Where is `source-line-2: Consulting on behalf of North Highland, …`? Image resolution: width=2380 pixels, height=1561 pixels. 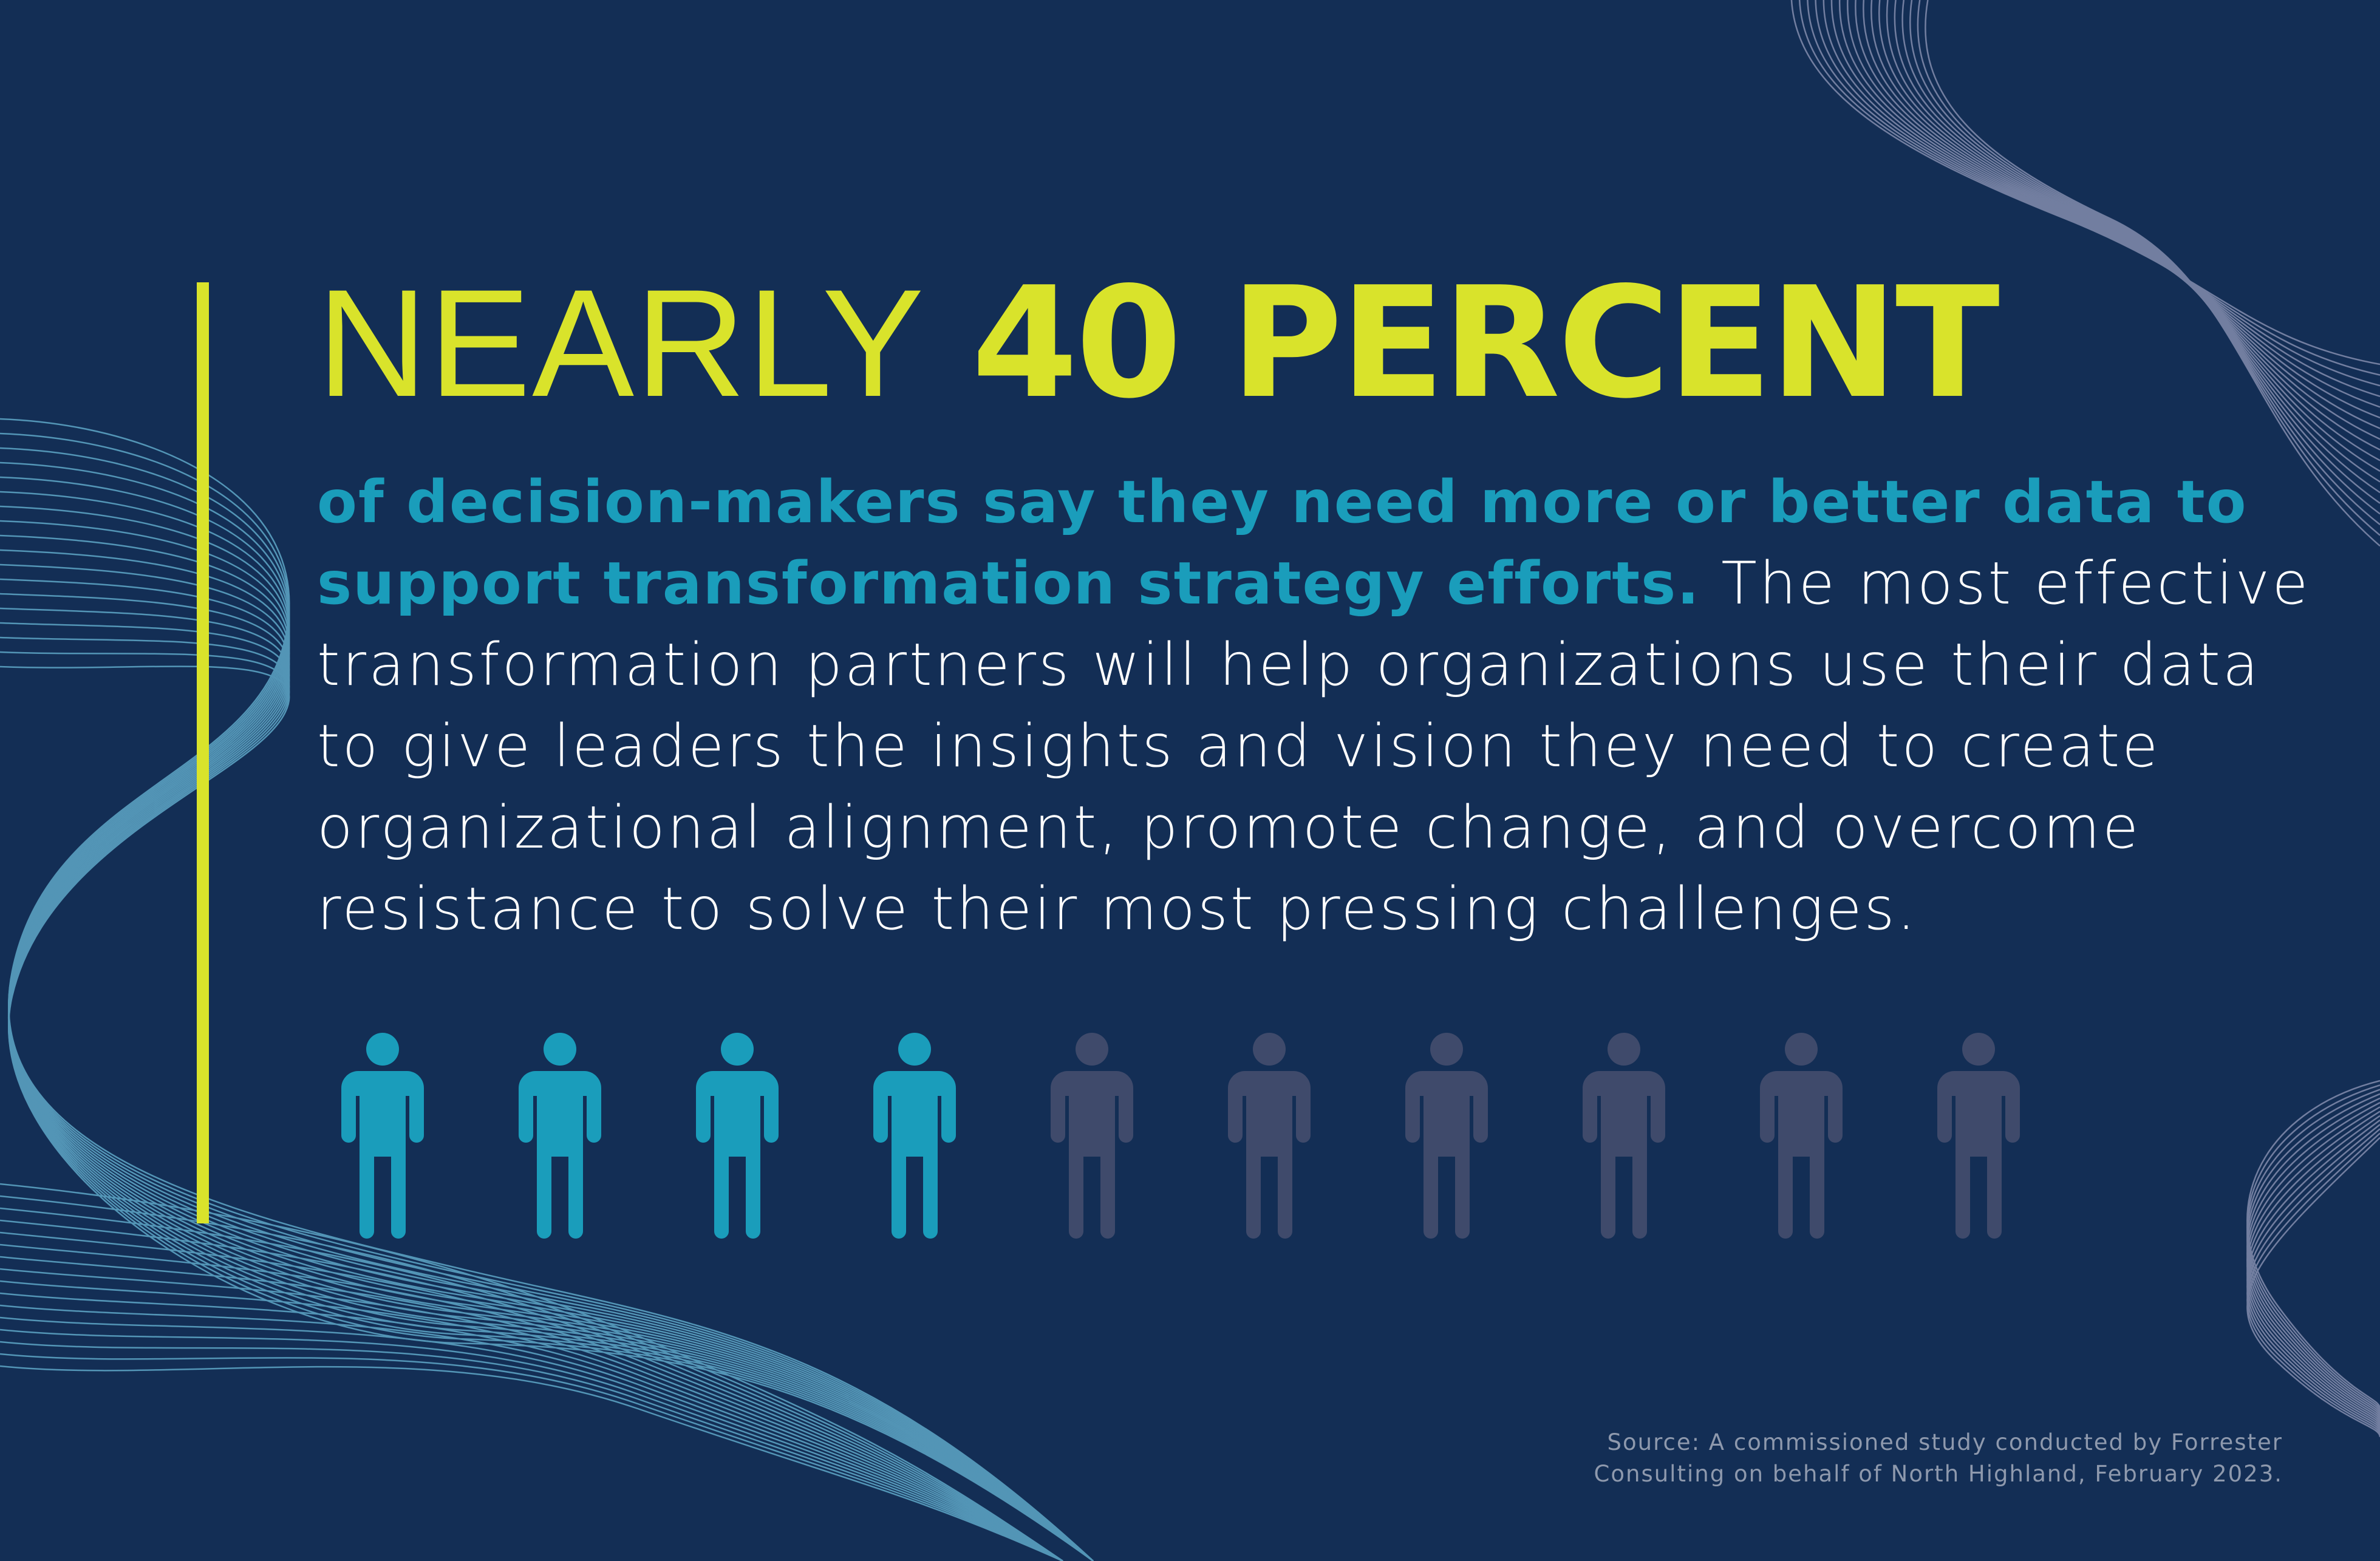 source-line-2: Consulting on behalf of North Highland, … is located at coordinates (1938, 1474).